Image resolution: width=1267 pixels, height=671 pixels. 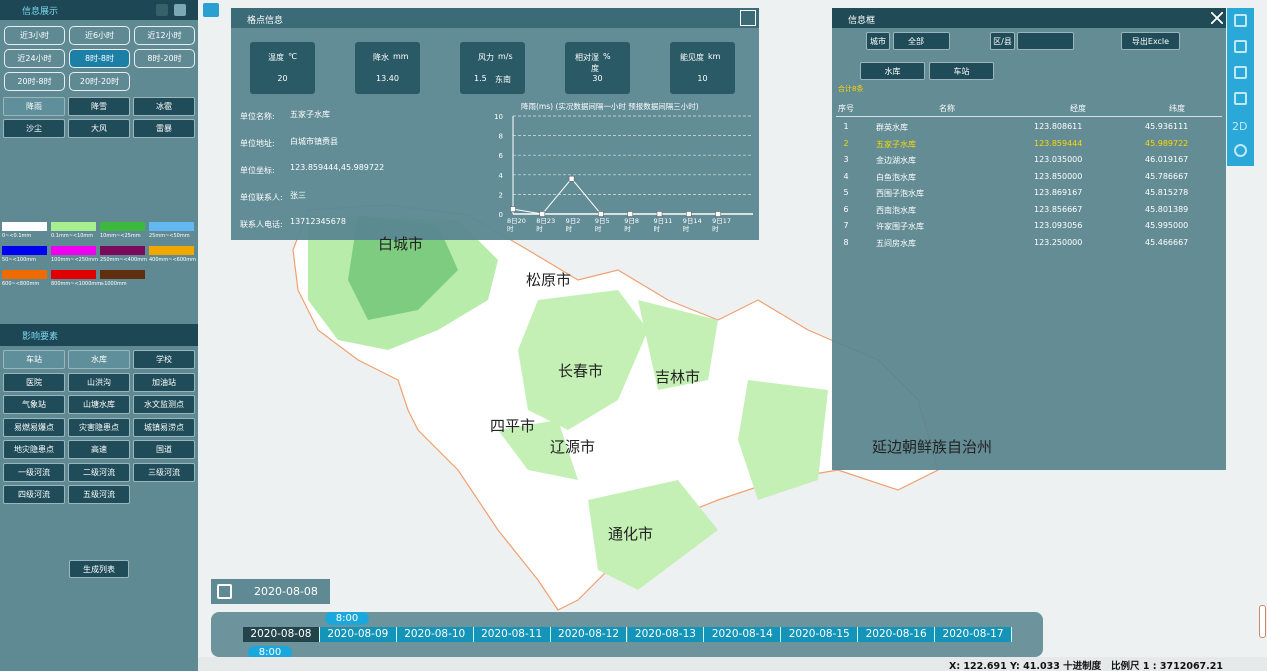 What do you see at coordinates (99, 35) in the screenshot?
I see `time-button: 近6小时` at bounding box center [99, 35].